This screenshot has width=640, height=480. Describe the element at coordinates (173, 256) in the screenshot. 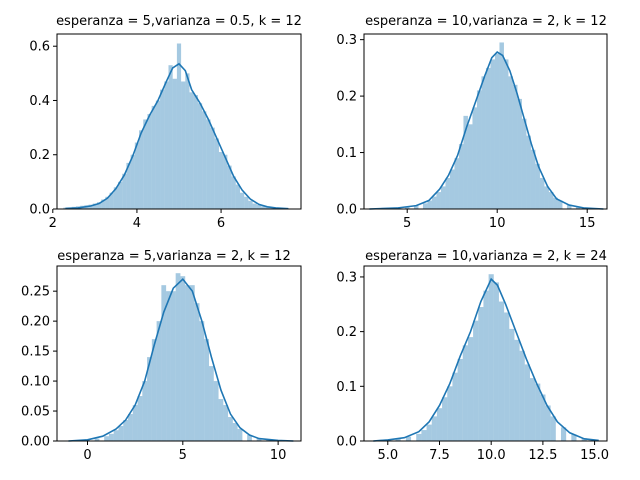

I see `subplot-title: esperanza = 5,varianza = 2, k = 12` at that location.